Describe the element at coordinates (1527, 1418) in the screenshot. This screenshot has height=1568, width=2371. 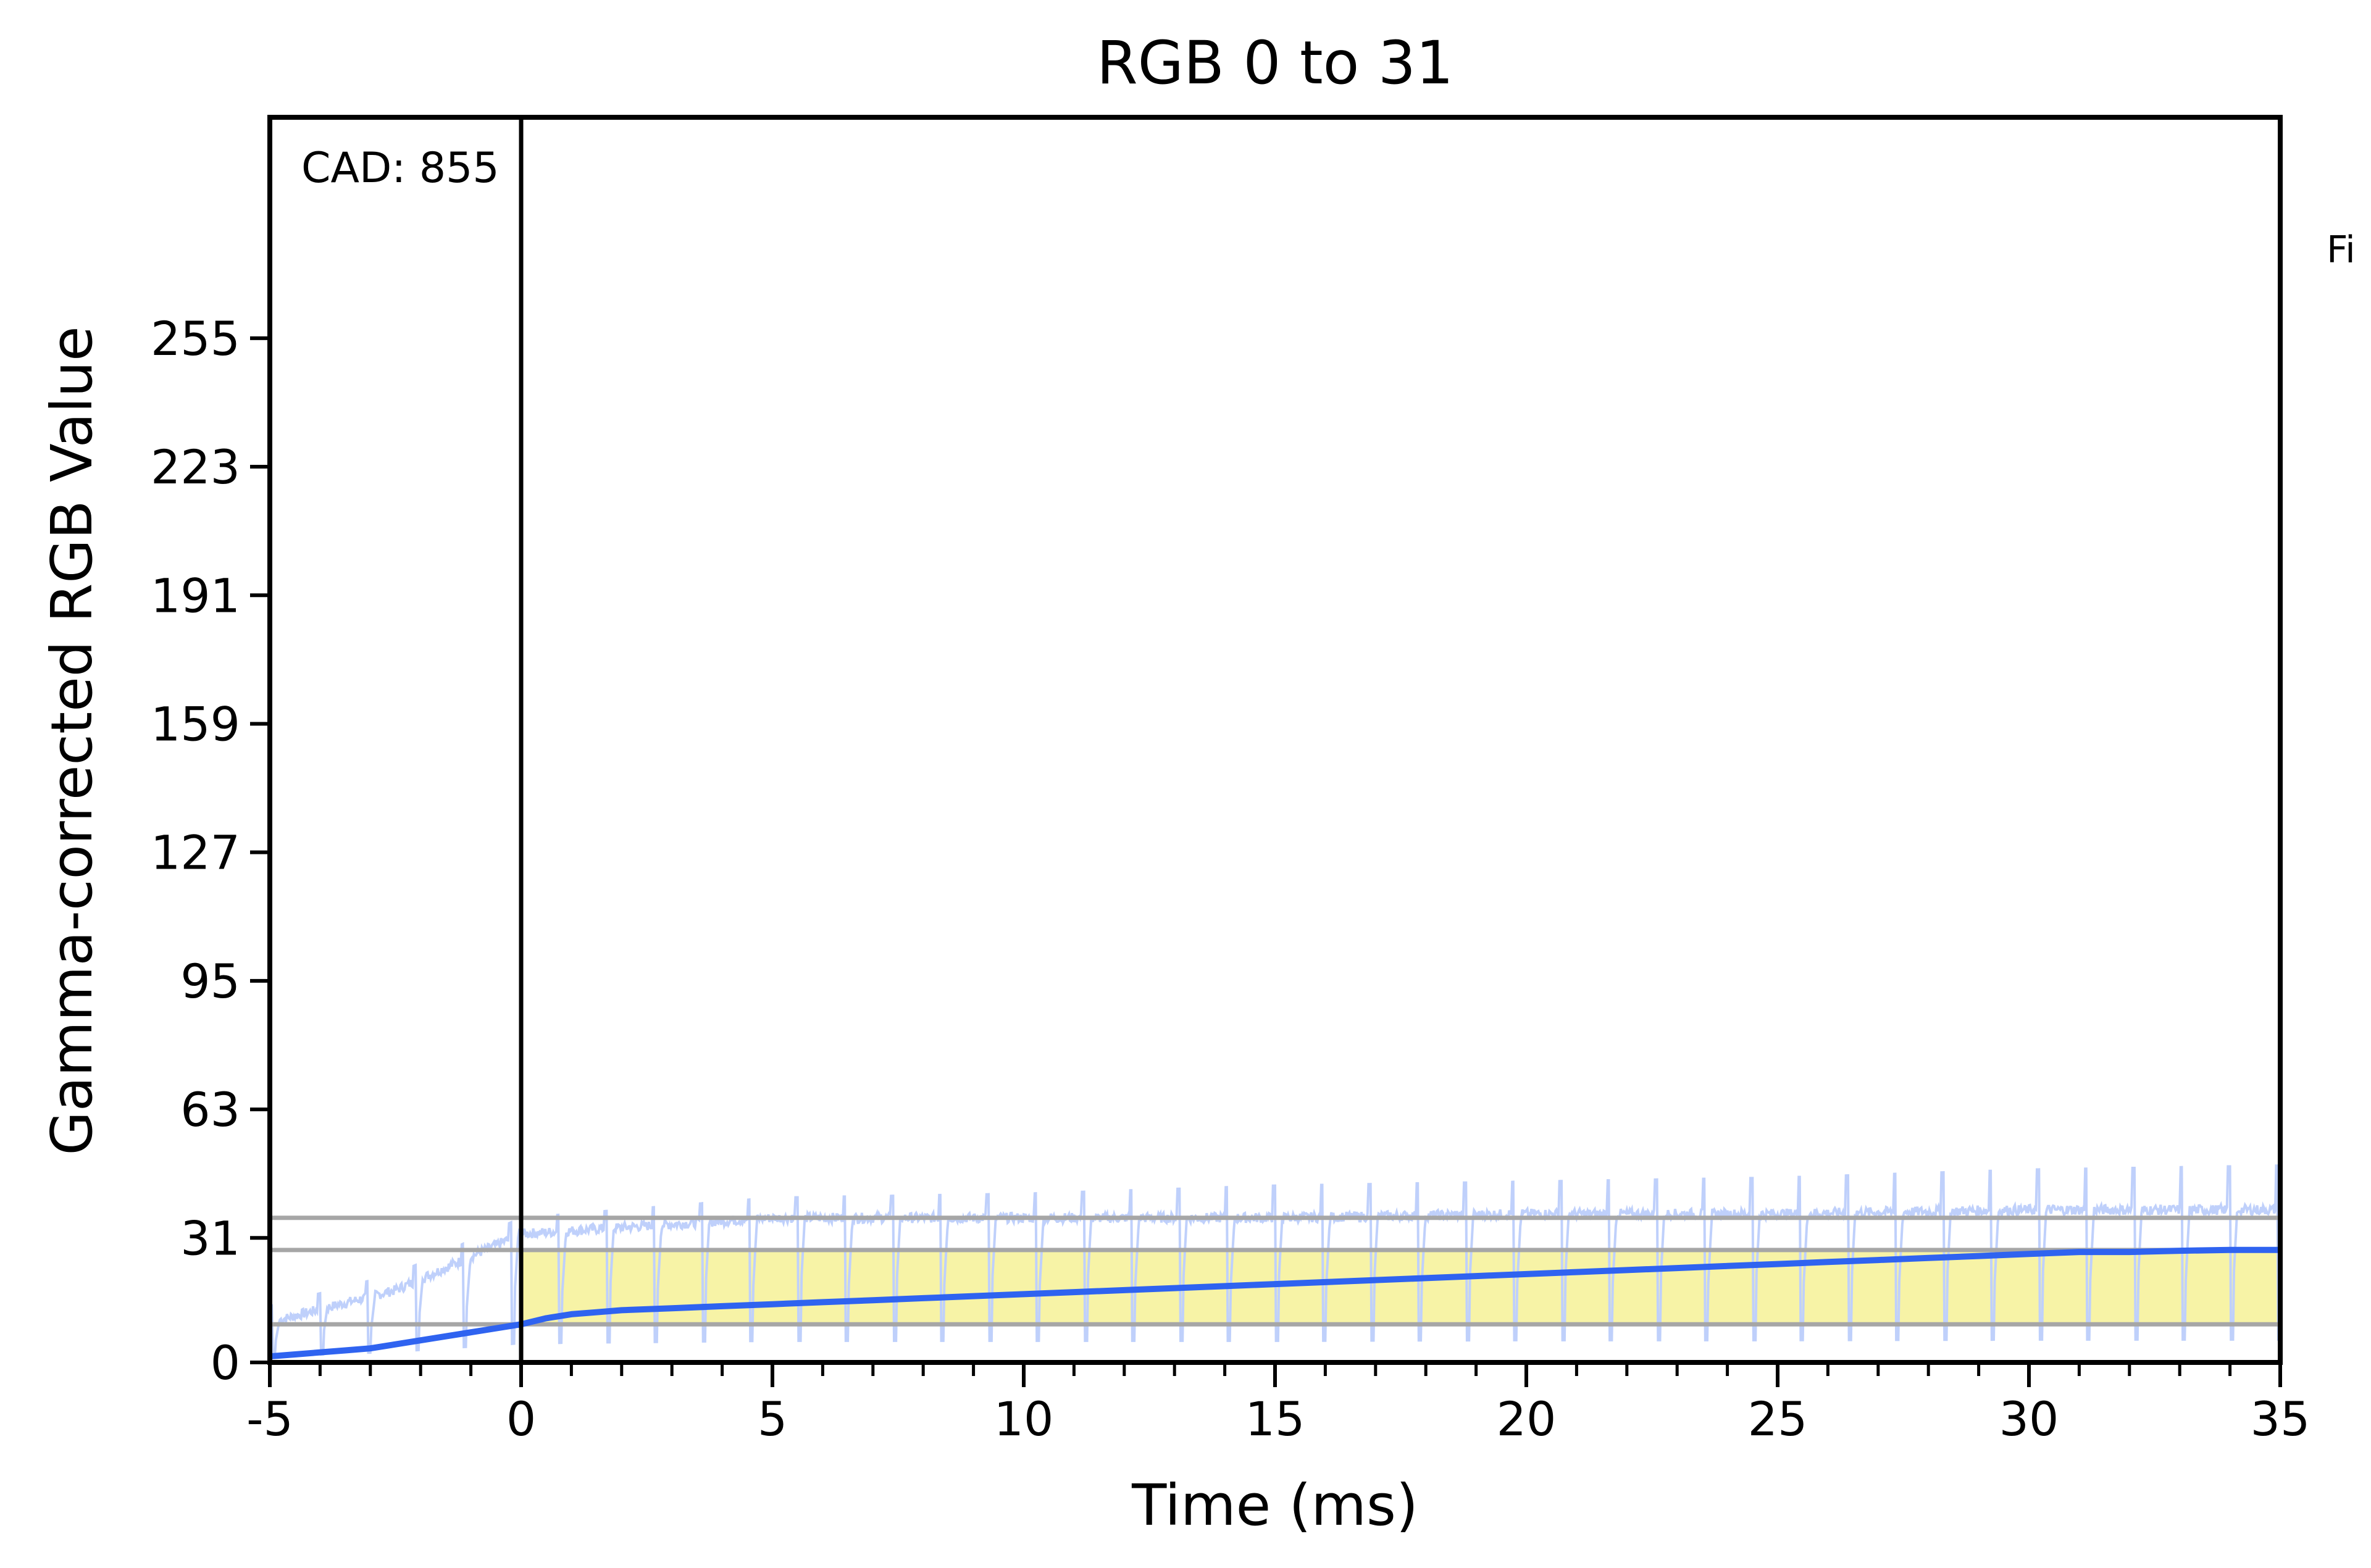
I see `x-tick-label: 20` at that location.